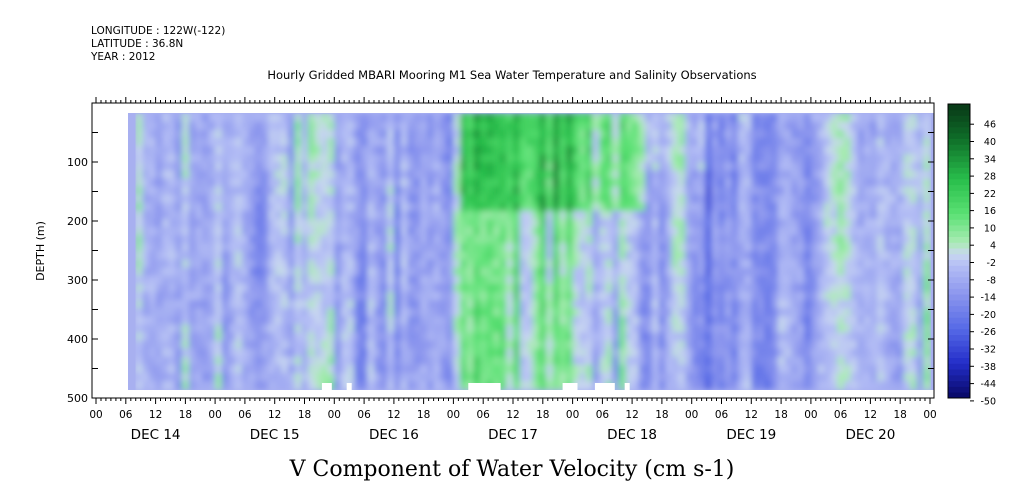 The image size is (1009, 504). I want to click on colorbar-label: -20, so click(988, 315).